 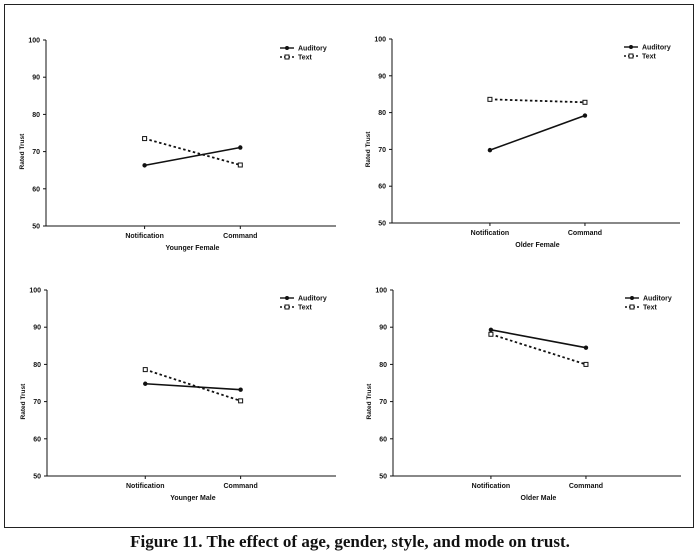 I want to click on x-axis-title: Older Female, so click(x=537, y=245).